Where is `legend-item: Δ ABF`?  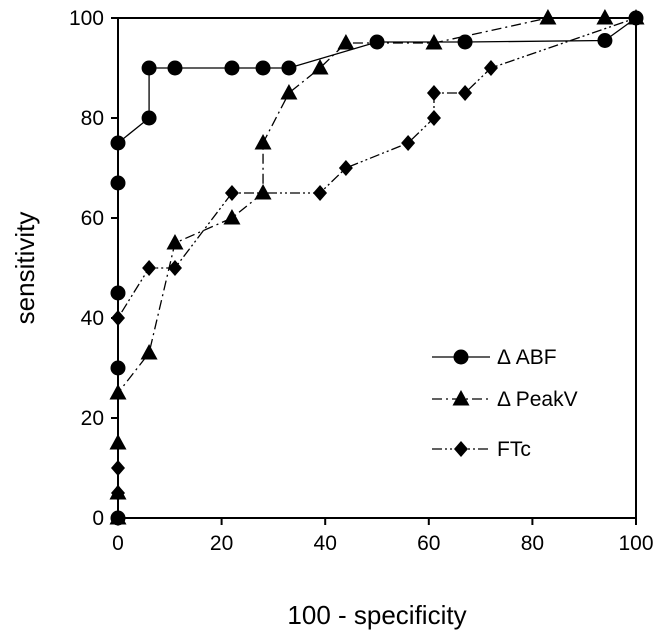
legend-item: Δ ABF is located at coordinates (494, 357).